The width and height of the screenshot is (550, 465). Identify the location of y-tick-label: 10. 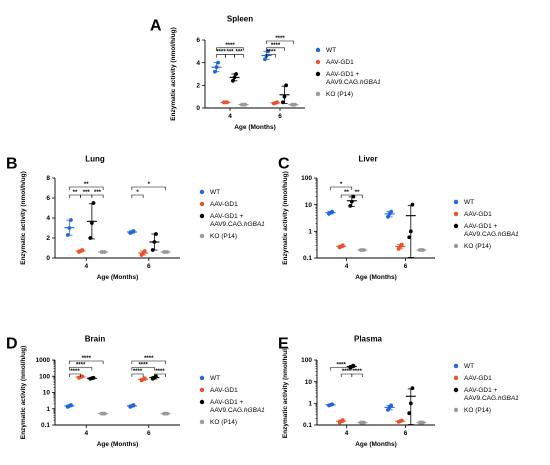
(309, 205).